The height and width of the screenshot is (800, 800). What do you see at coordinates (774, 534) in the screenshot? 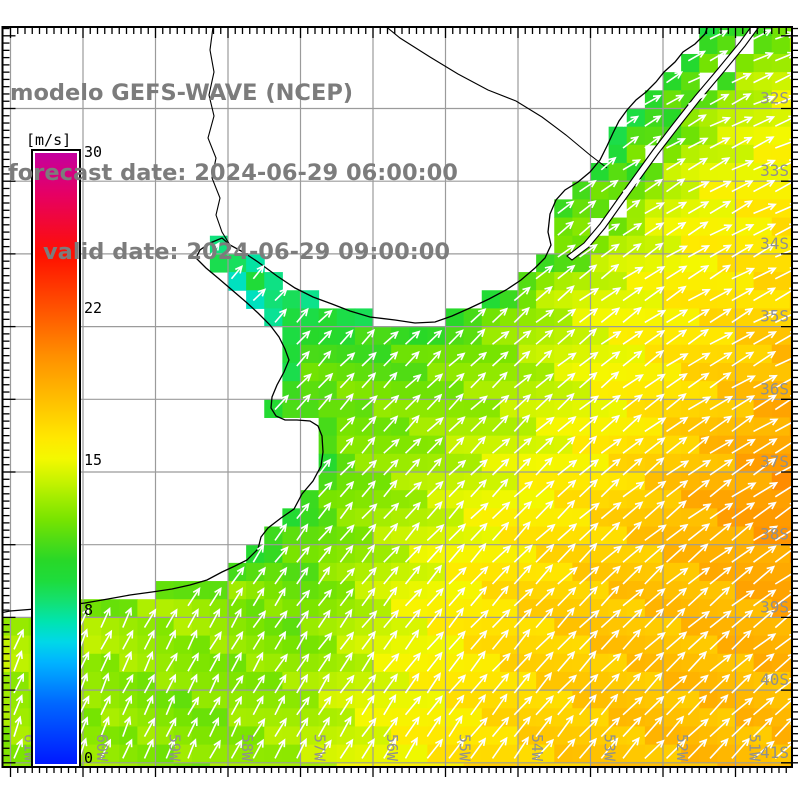
I see `latitude-label: 38S` at bounding box center [774, 534].